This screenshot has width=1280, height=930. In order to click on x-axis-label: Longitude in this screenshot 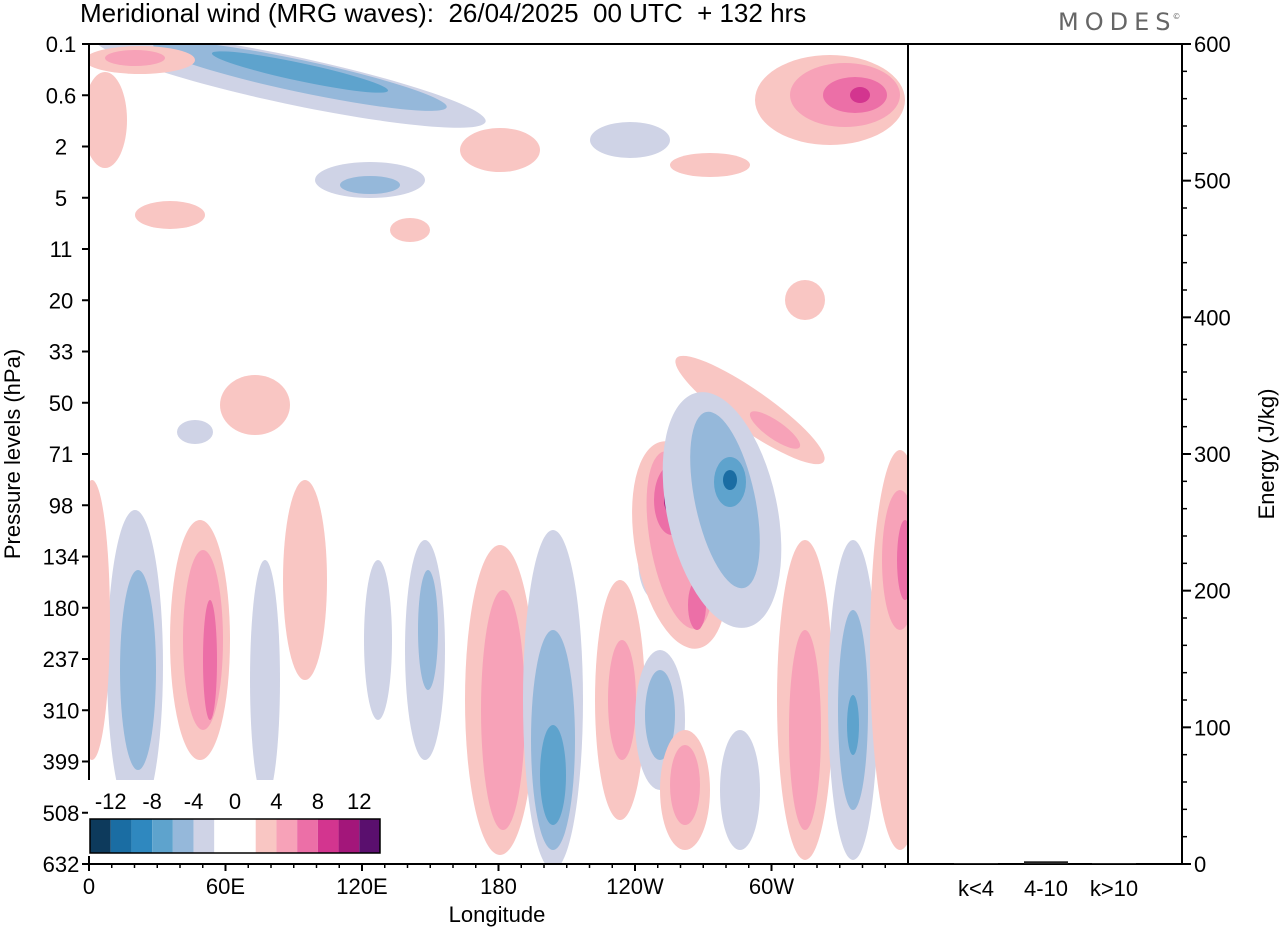, I will do `click(497, 914)`.